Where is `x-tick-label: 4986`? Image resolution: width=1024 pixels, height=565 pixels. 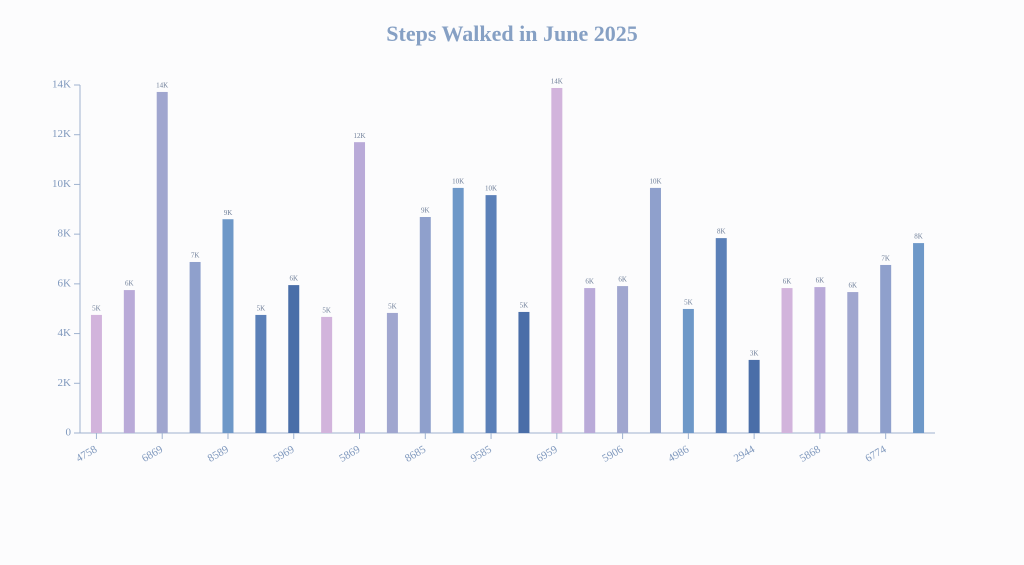 x-tick-label: 4986 is located at coordinates (678, 454).